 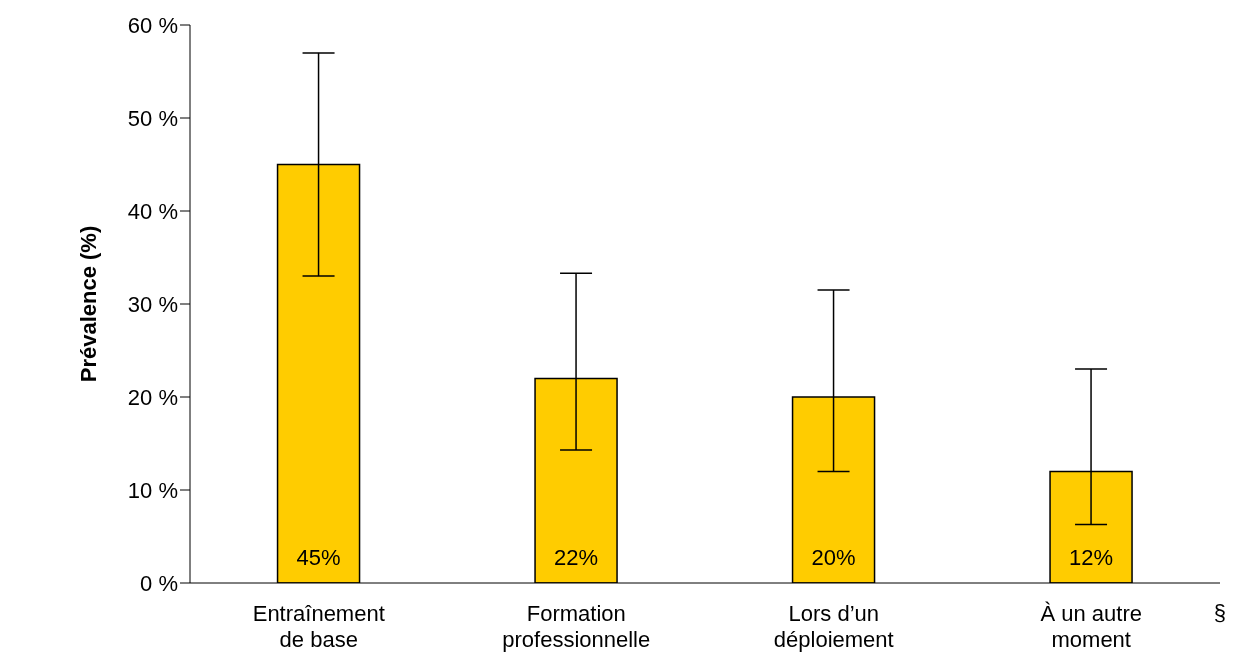 What do you see at coordinates (833, 626) in the screenshot?
I see `x-tick-label: Lors d’un déploiement` at bounding box center [833, 626].